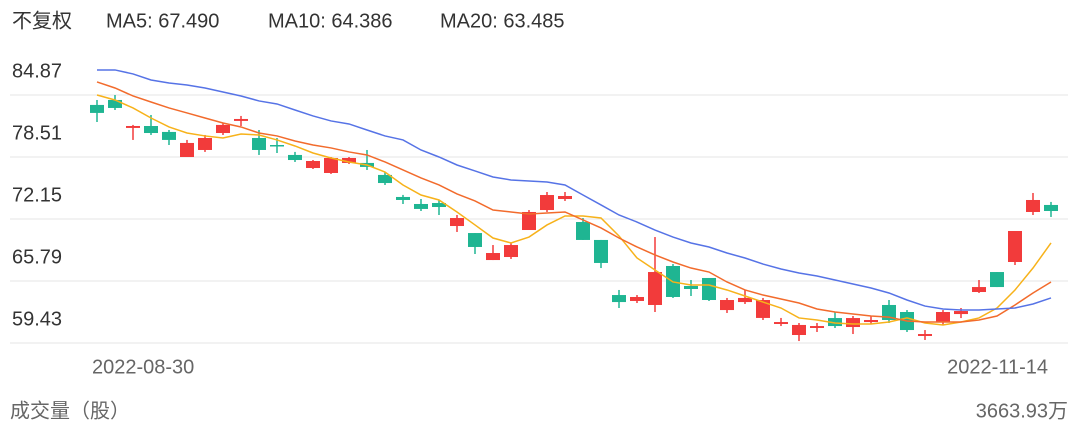 The width and height of the screenshot is (1080, 438). Describe the element at coordinates (37, 71) in the screenshot. I see `y-tick-label: 84.87` at that location.